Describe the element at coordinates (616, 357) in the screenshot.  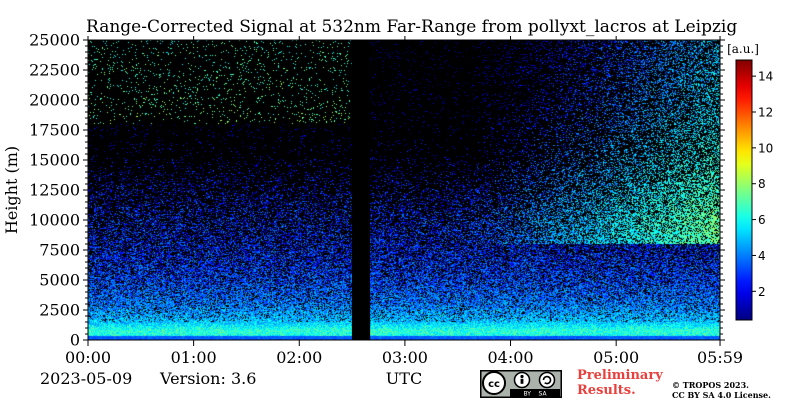
I see `x-tick-label: 05:00` at that location.